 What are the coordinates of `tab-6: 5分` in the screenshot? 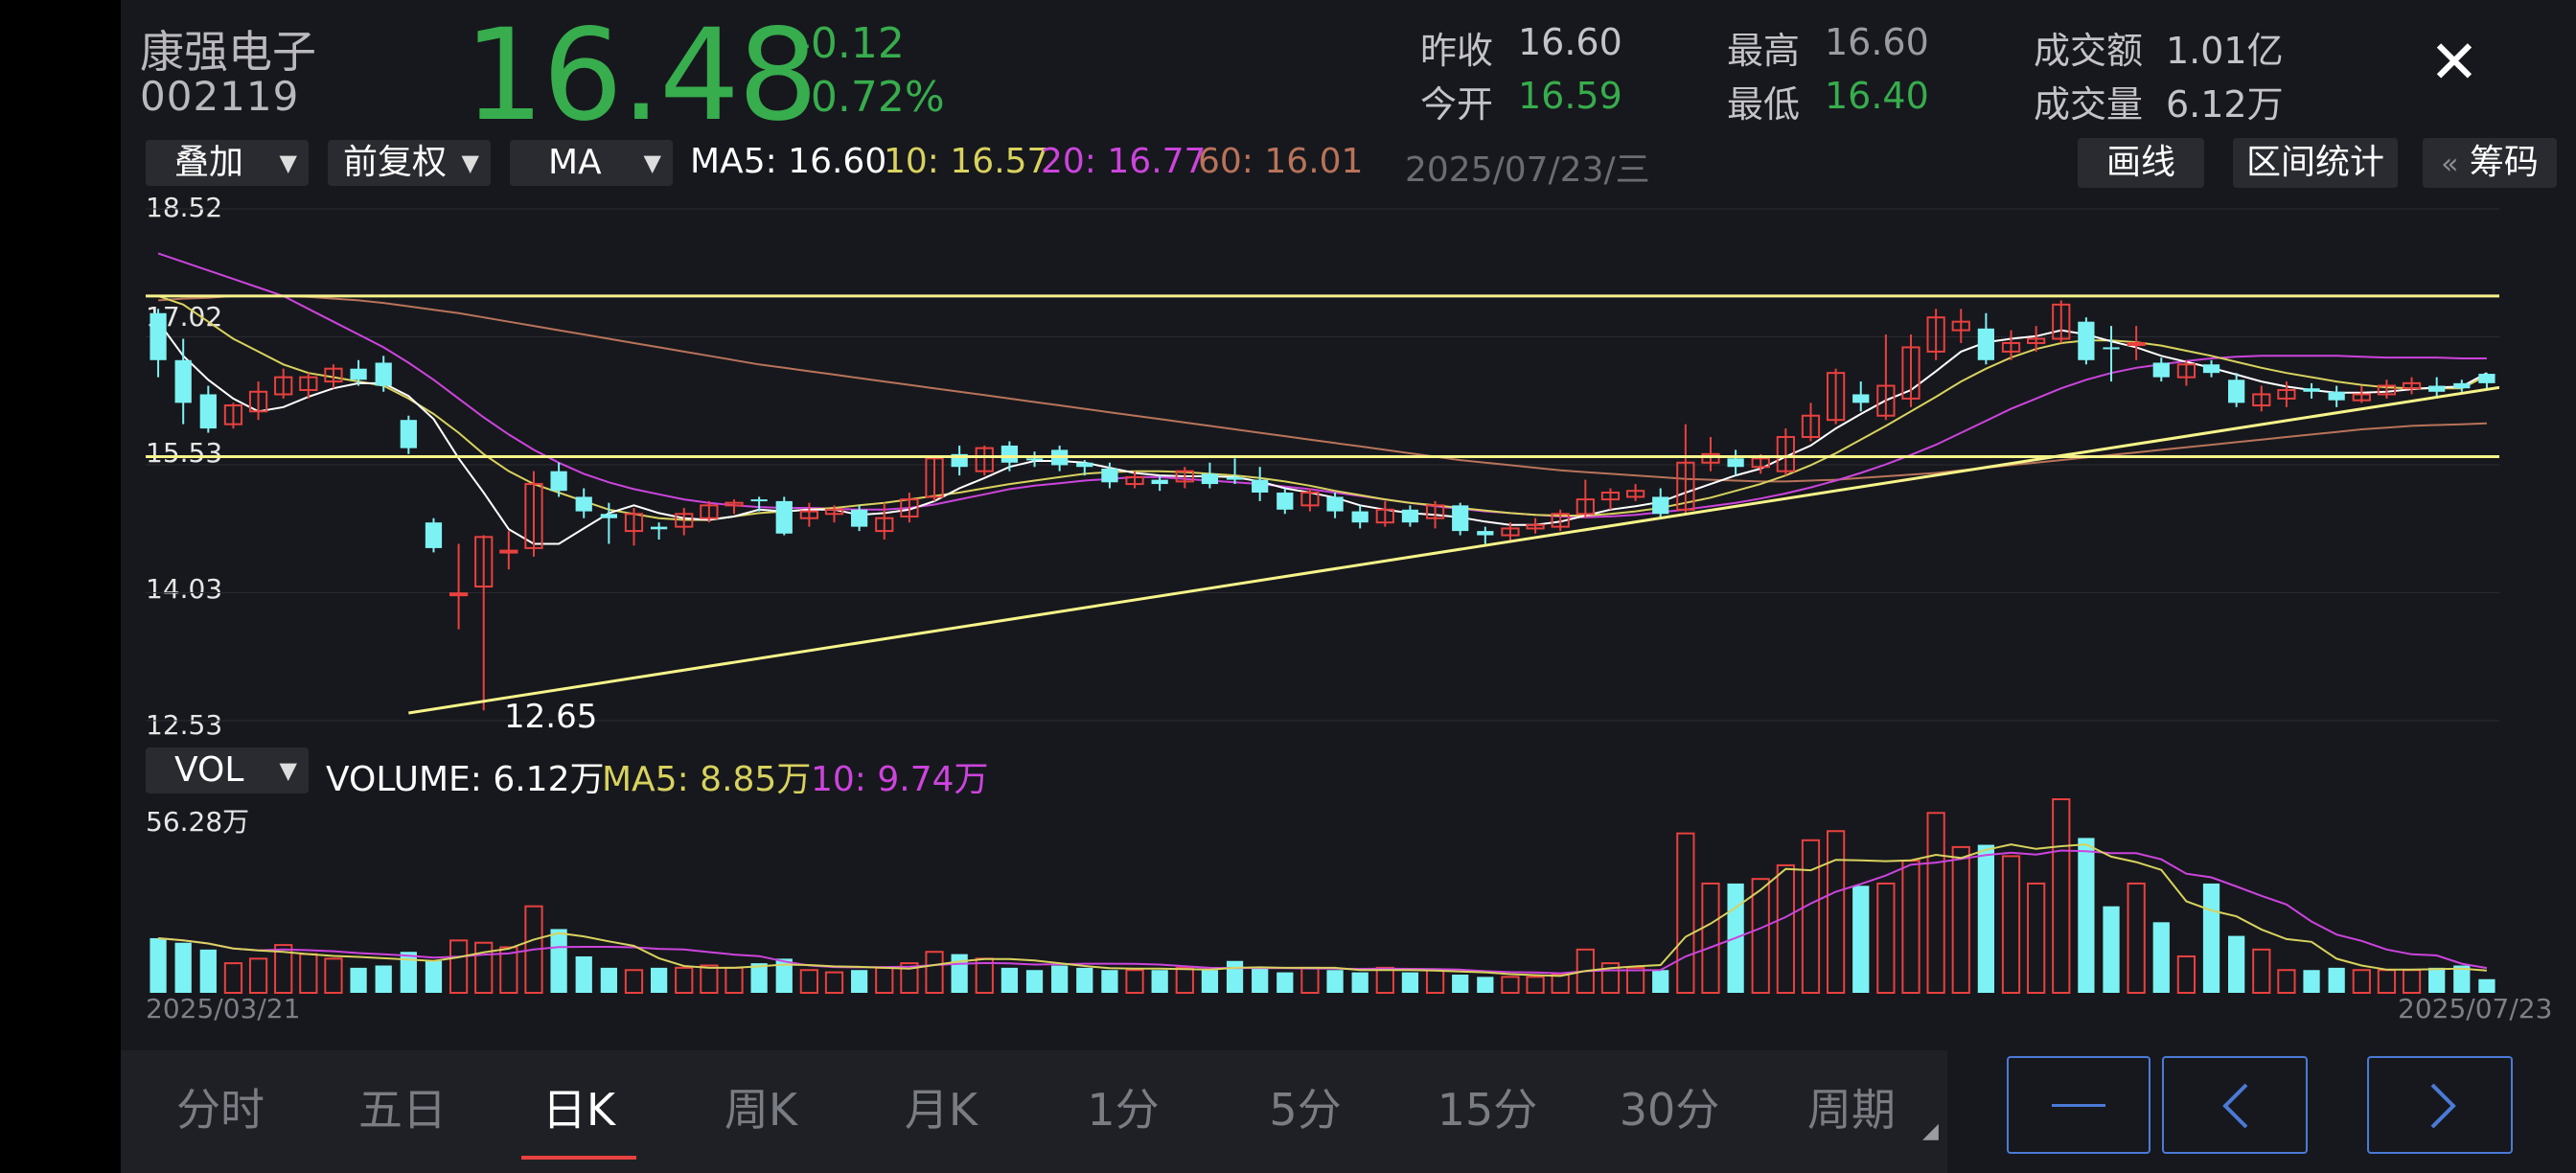 It's located at (1305, 1110).